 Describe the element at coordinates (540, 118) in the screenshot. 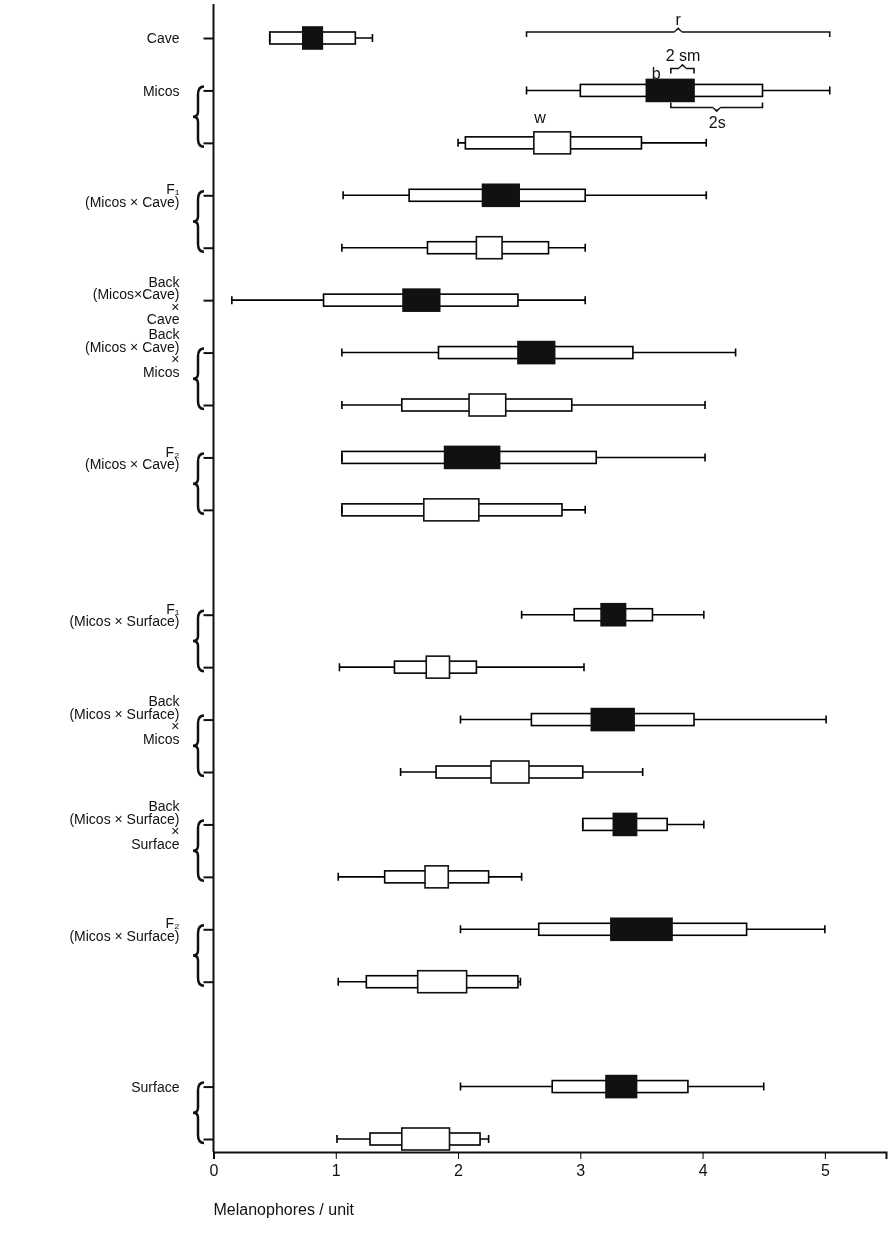

I see `annotation: w` at that location.